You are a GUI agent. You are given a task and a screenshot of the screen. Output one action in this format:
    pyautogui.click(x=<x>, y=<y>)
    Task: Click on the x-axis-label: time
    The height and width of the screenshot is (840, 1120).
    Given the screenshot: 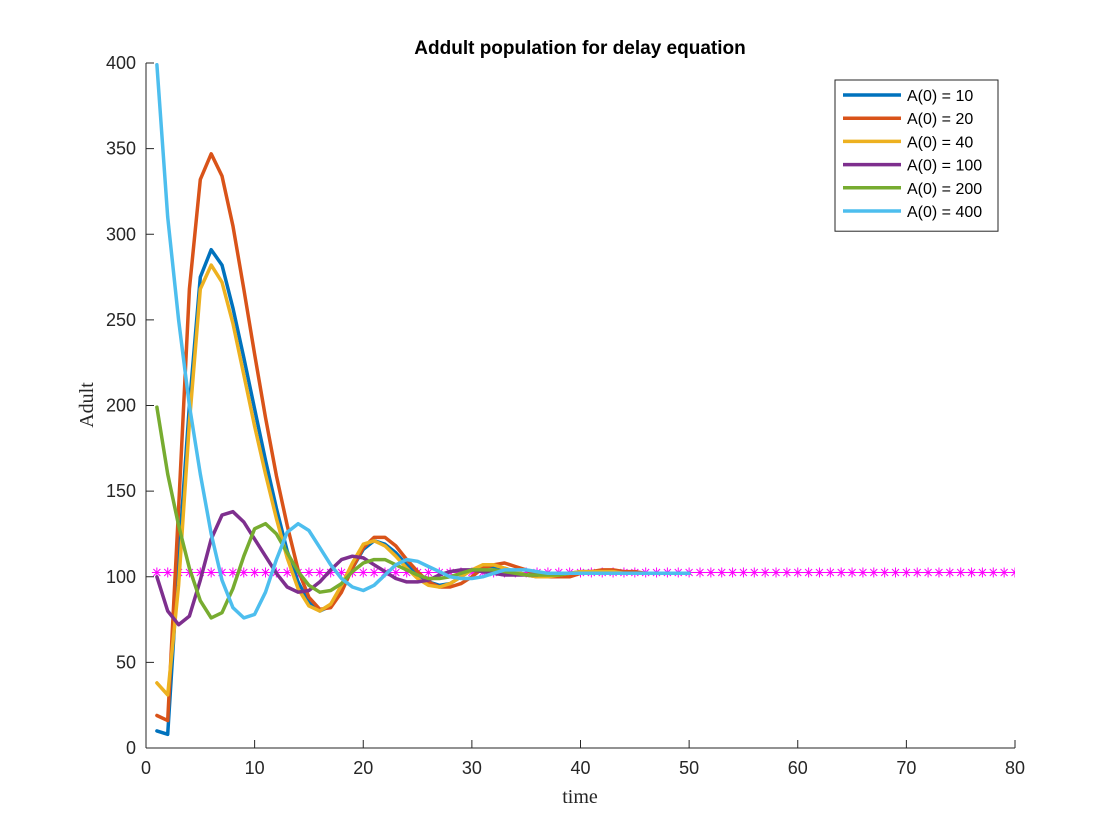 What is the action you would take?
    pyautogui.click(x=580, y=797)
    